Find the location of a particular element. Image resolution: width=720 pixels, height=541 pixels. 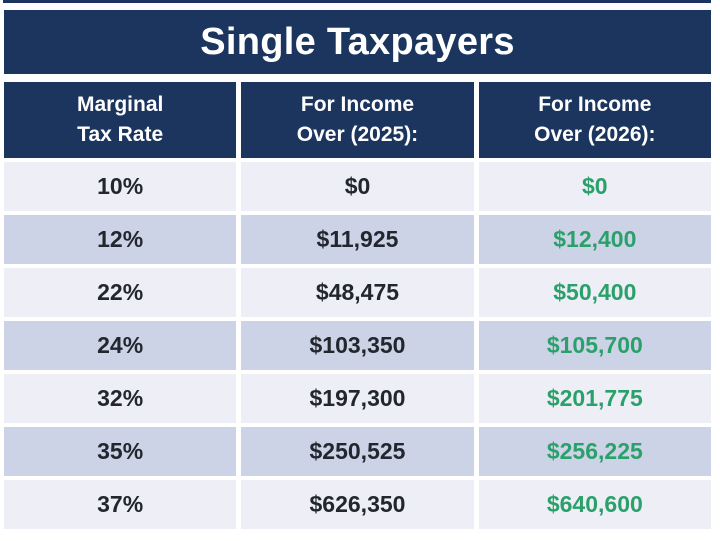

income-2025-cell: $626,350 is located at coordinates (357, 504).